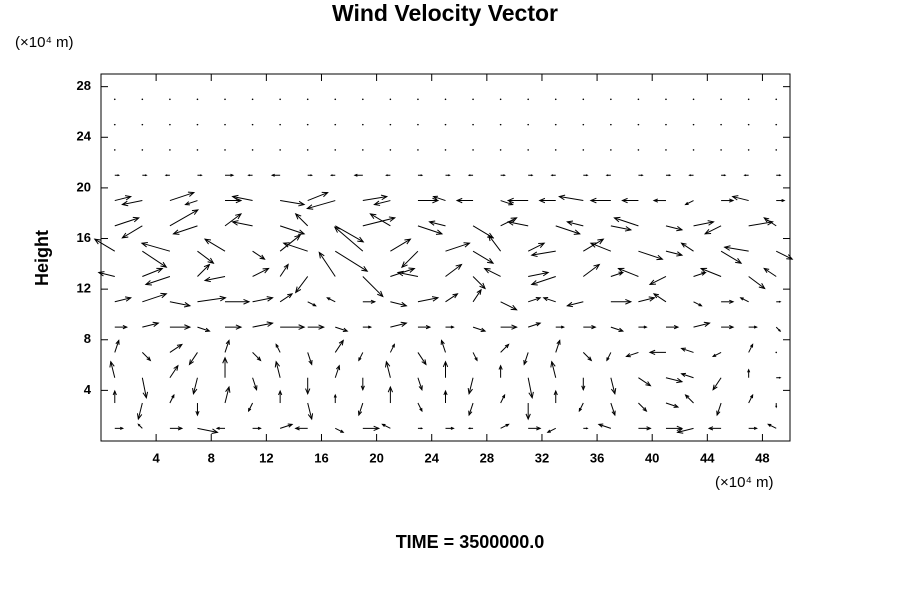 This screenshot has width=900, height=600. I want to click on x-tick-label: 8, so click(211, 457).